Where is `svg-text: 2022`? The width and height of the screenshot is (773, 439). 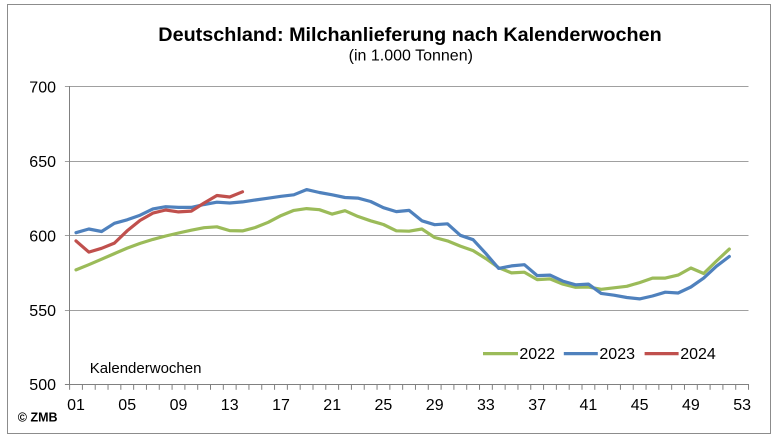 svg-text: 2022 is located at coordinates (537, 354).